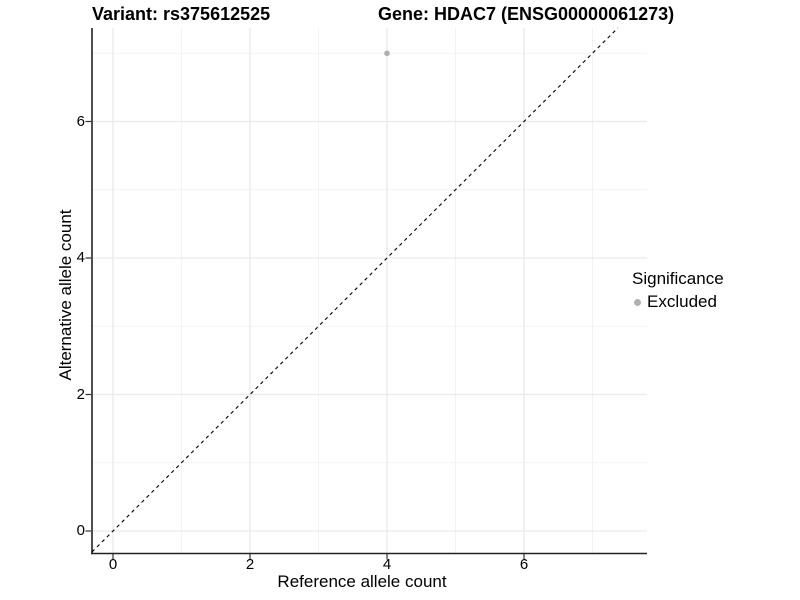  I want to click on legend-entry-excluded: Excluded, so click(677, 302).